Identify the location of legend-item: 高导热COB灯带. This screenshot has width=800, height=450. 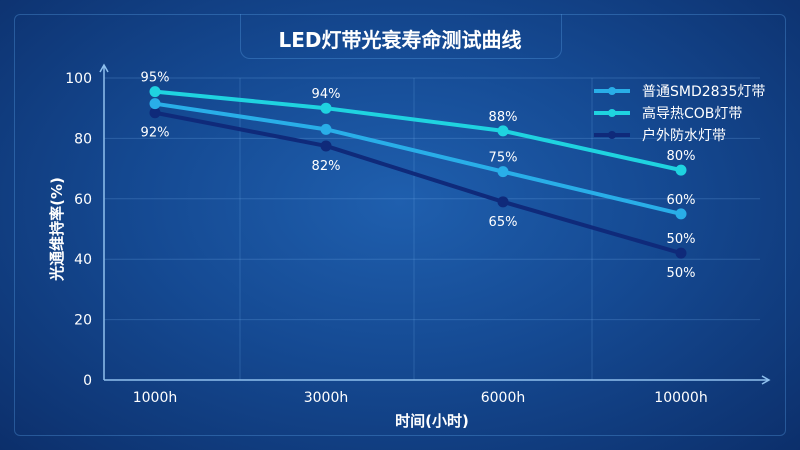
(678, 113).